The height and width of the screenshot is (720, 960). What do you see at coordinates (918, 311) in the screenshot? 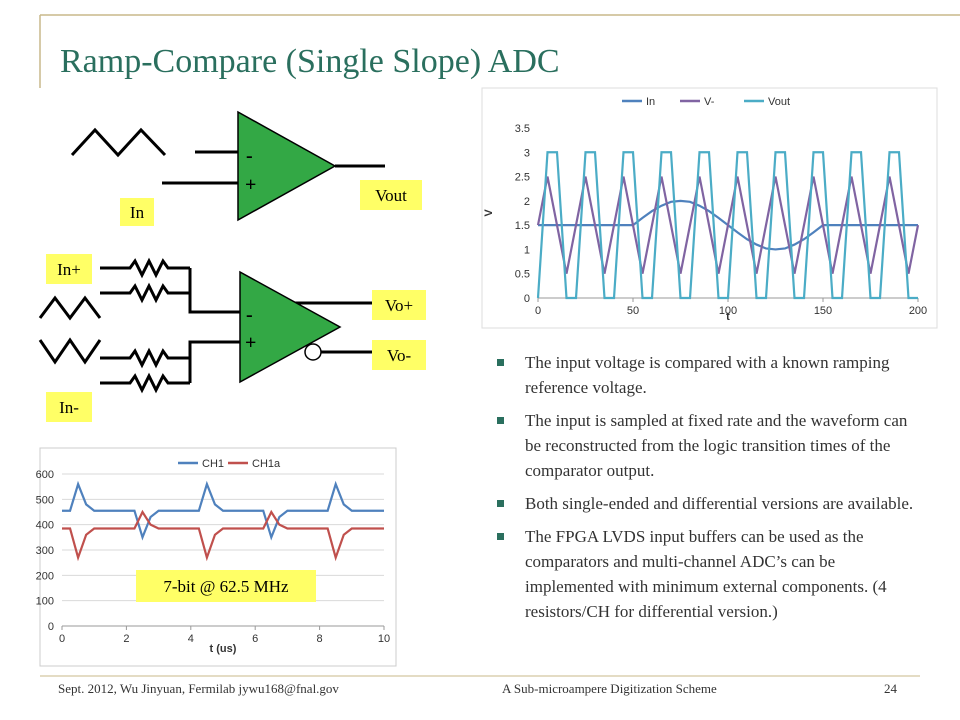
I see `x-tick-label: 200` at bounding box center [918, 311].